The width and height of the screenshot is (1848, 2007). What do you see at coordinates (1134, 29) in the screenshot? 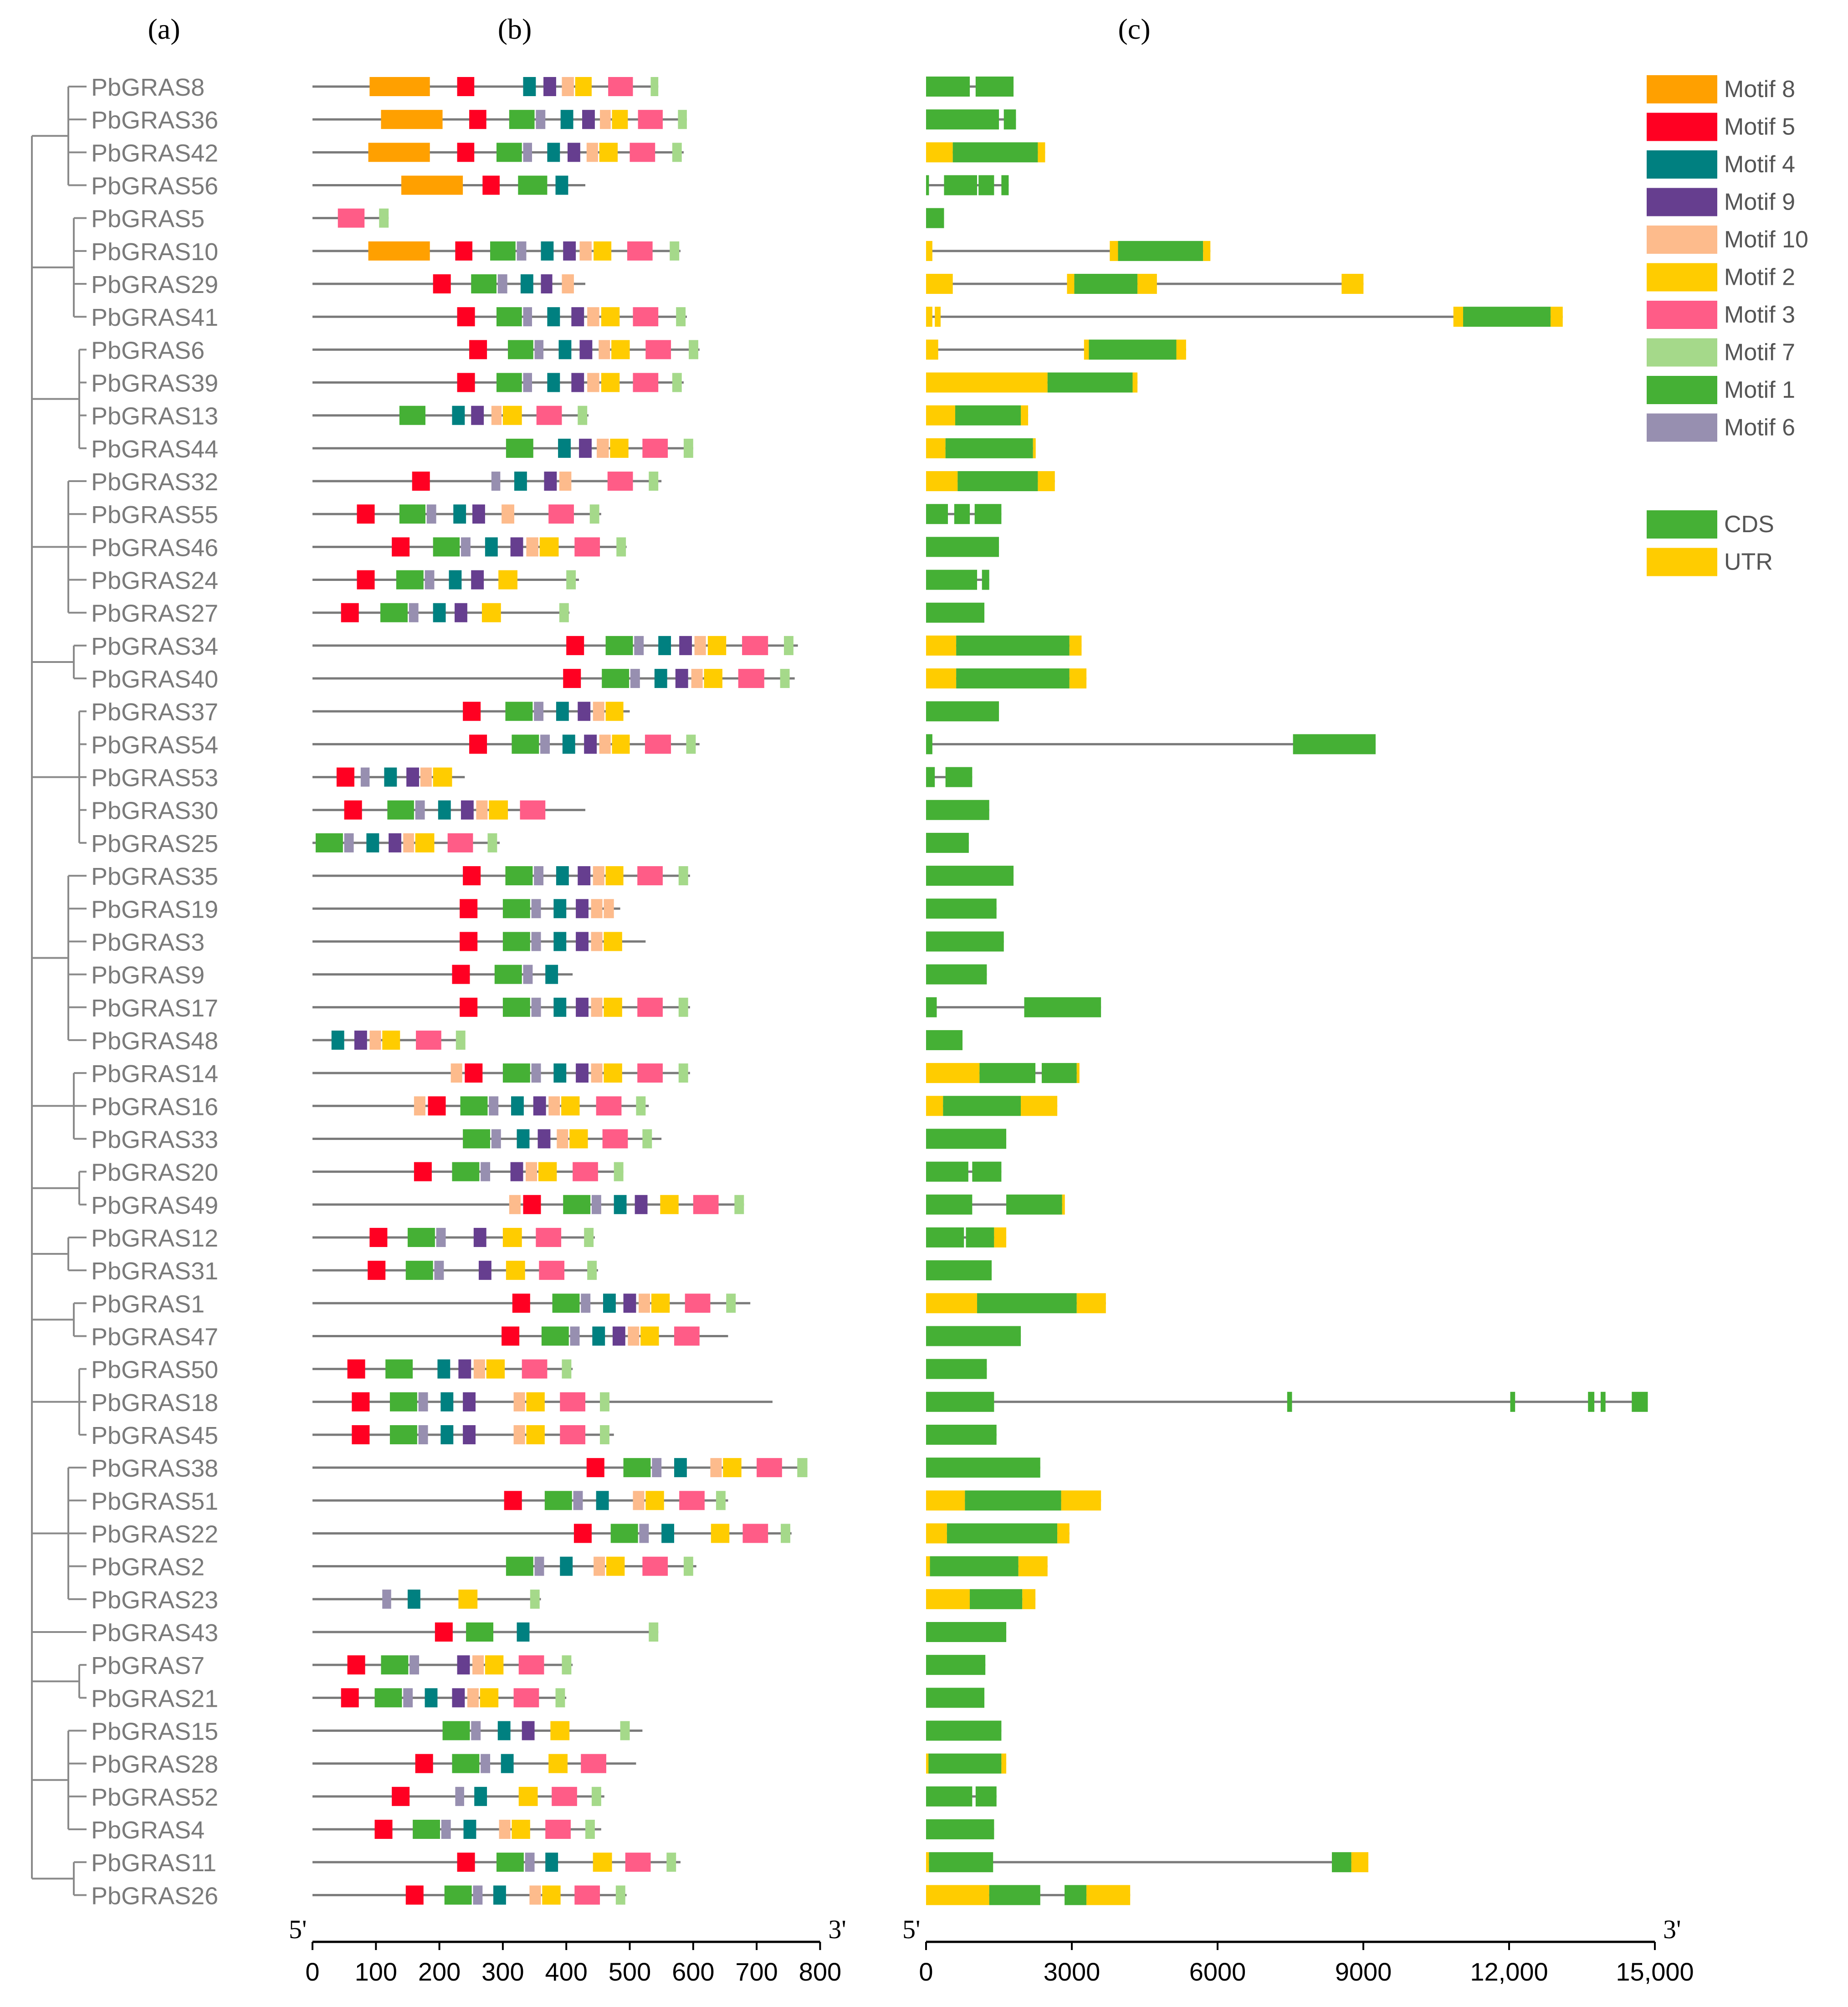
I see `panel-label-c: (c)` at bounding box center [1134, 29].